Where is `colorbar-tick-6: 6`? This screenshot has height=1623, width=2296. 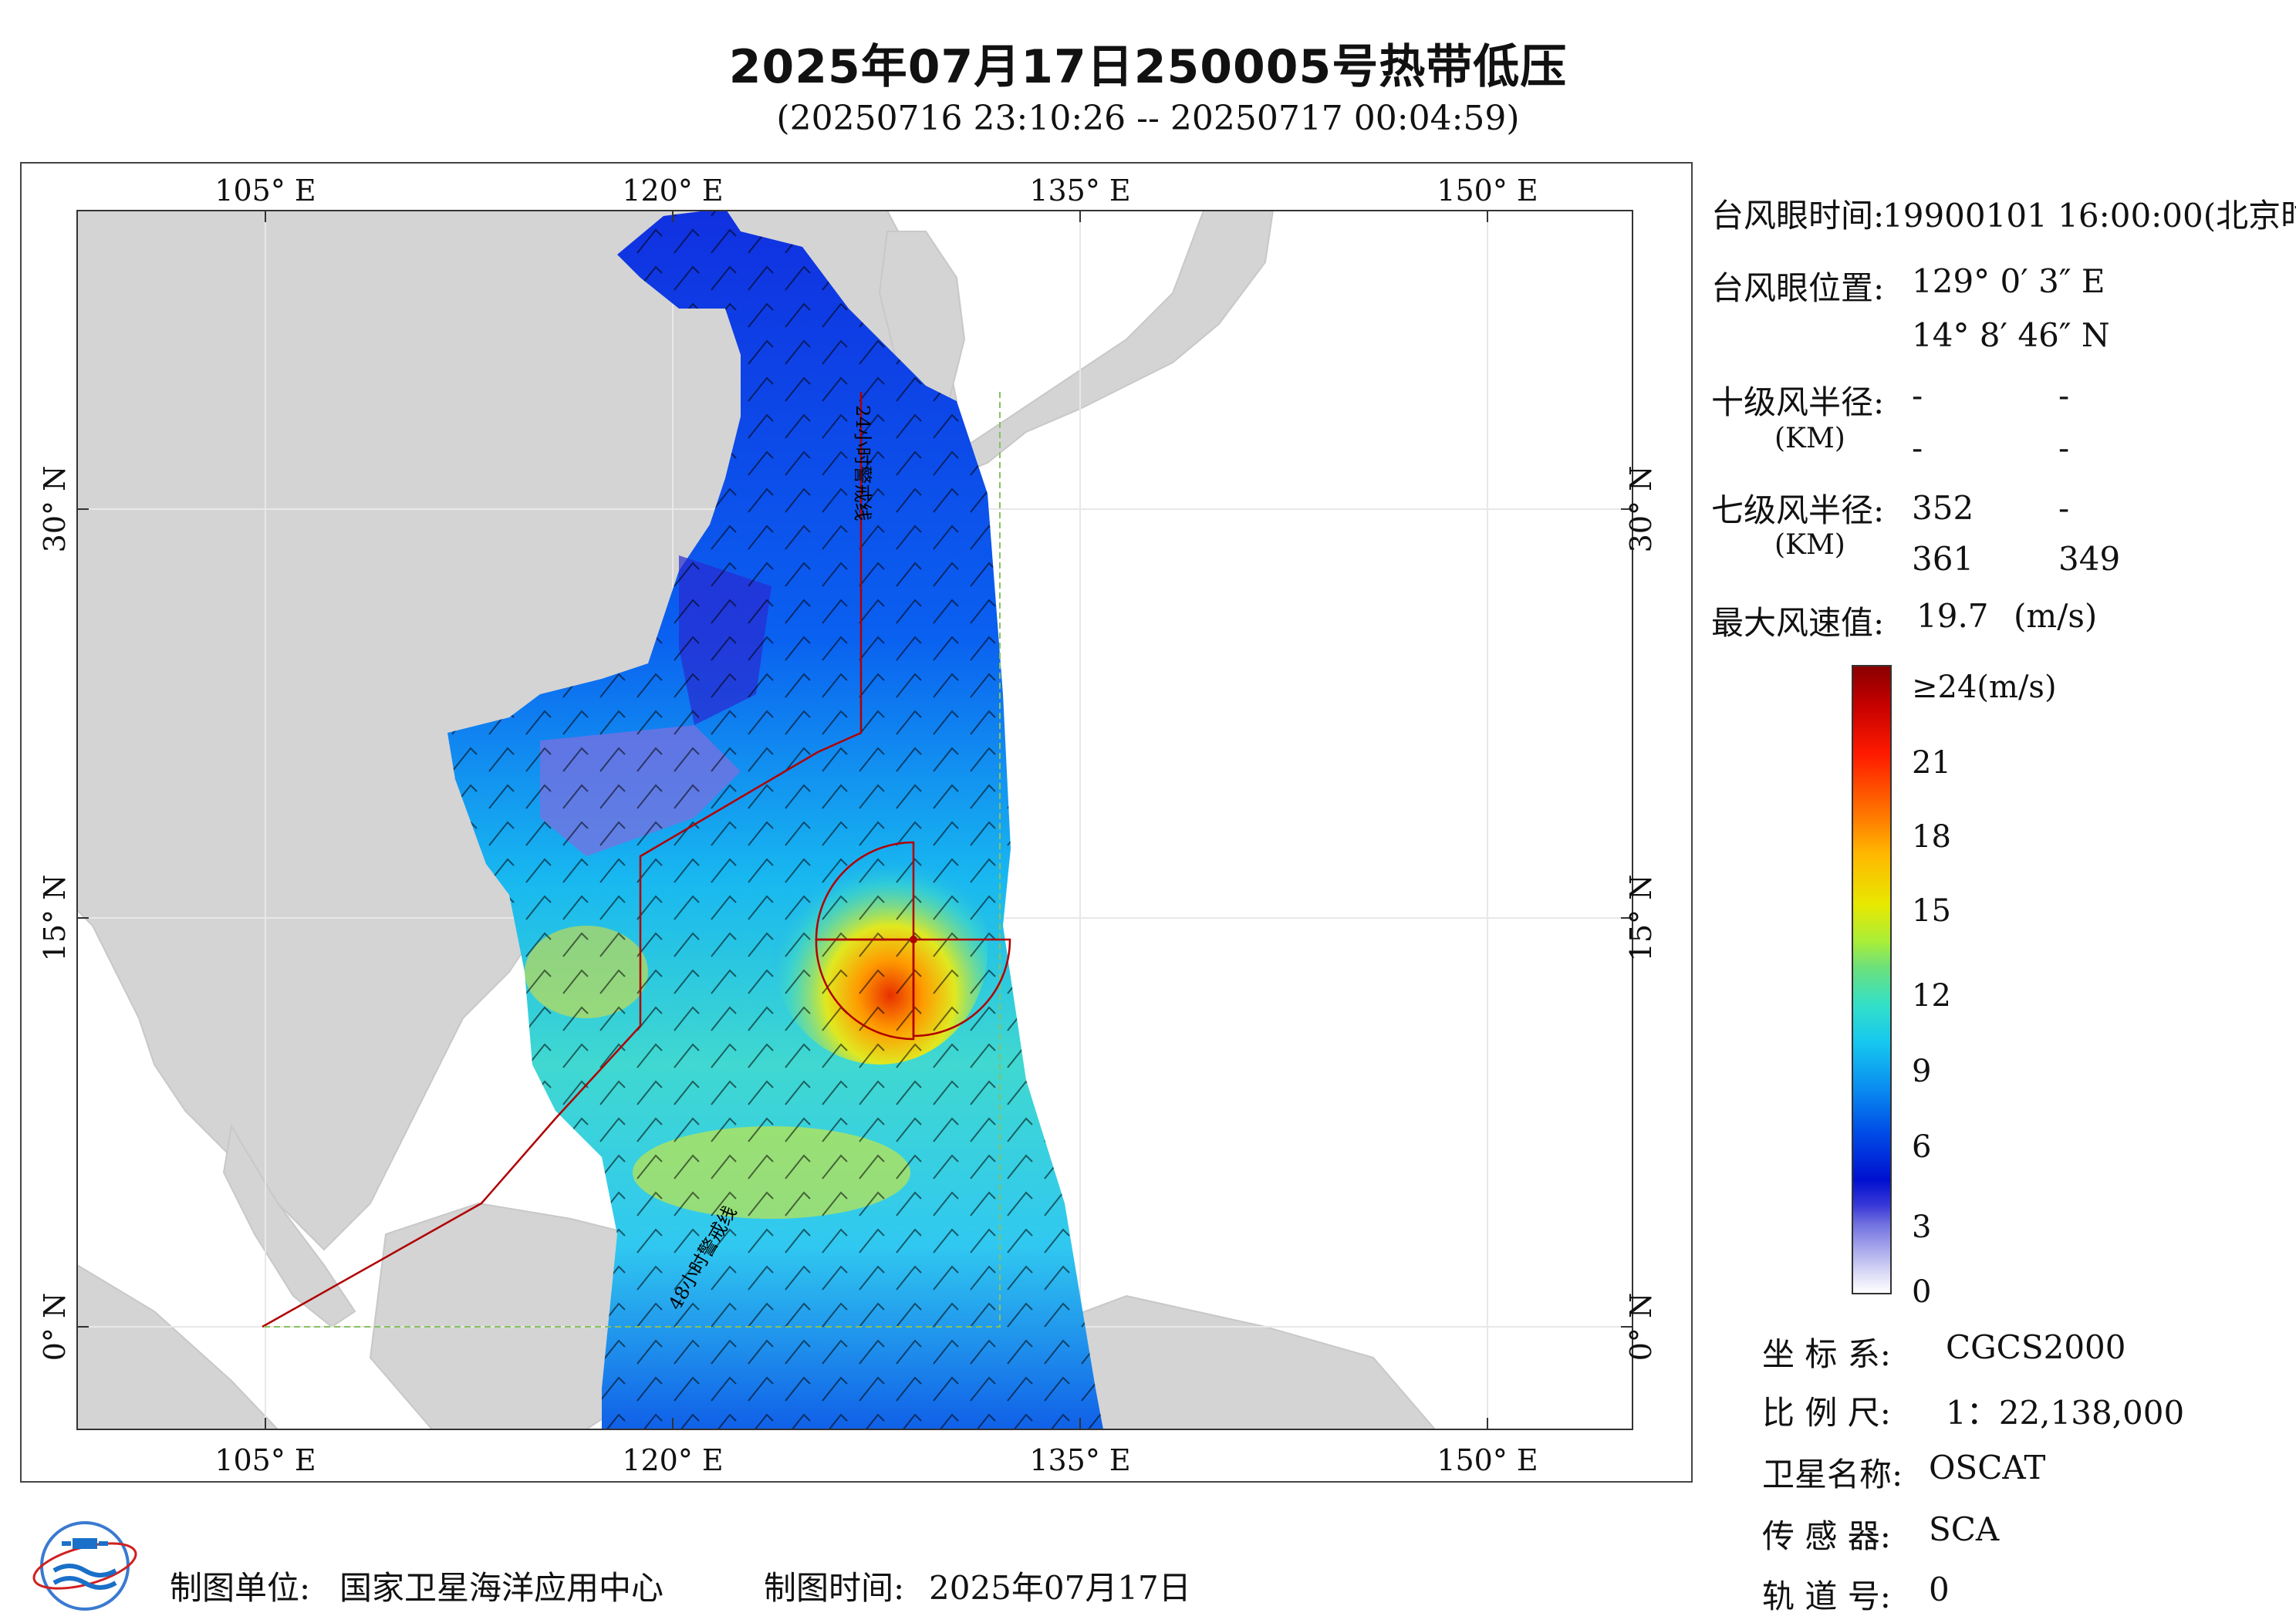 colorbar-tick-6: 6 is located at coordinates (1922, 1147).